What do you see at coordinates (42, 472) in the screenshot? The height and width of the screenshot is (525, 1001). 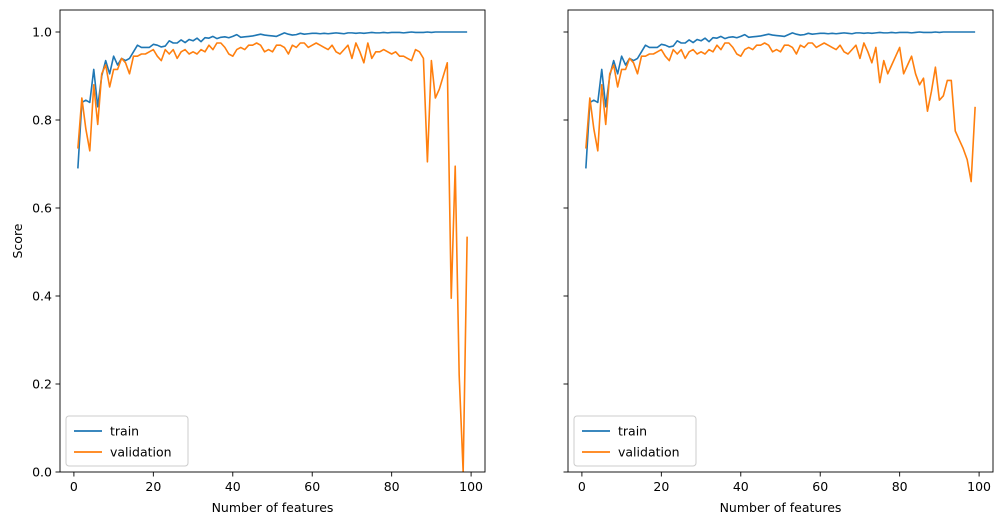 I see `y-tick-label: 0.0` at bounding box center [42, 472].